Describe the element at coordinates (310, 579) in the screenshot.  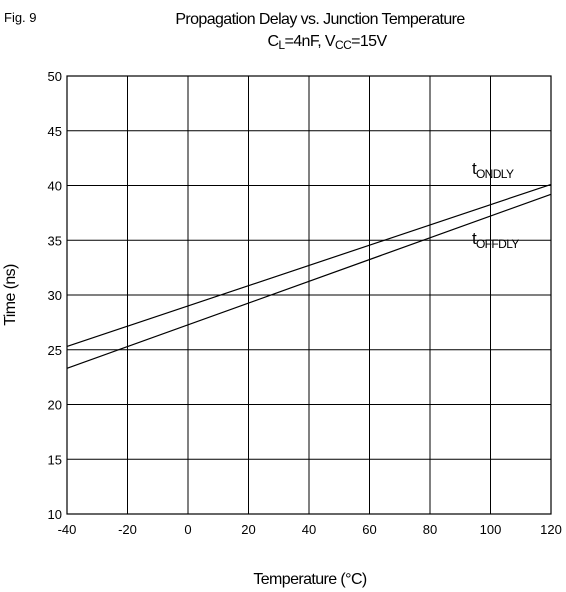
I see `x-axis-label: Temperature (°C)` at that location.